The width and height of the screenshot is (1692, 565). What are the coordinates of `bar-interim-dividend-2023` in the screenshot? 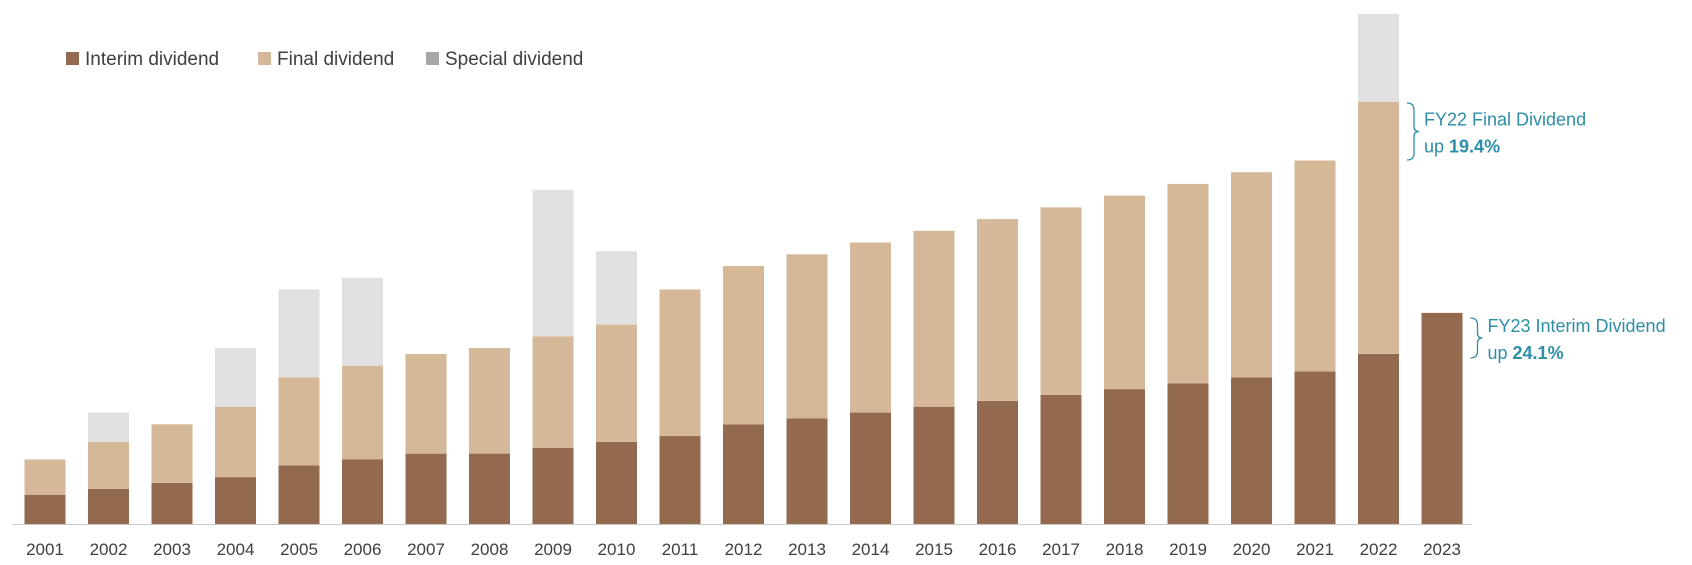 It's located at (1442, 418).